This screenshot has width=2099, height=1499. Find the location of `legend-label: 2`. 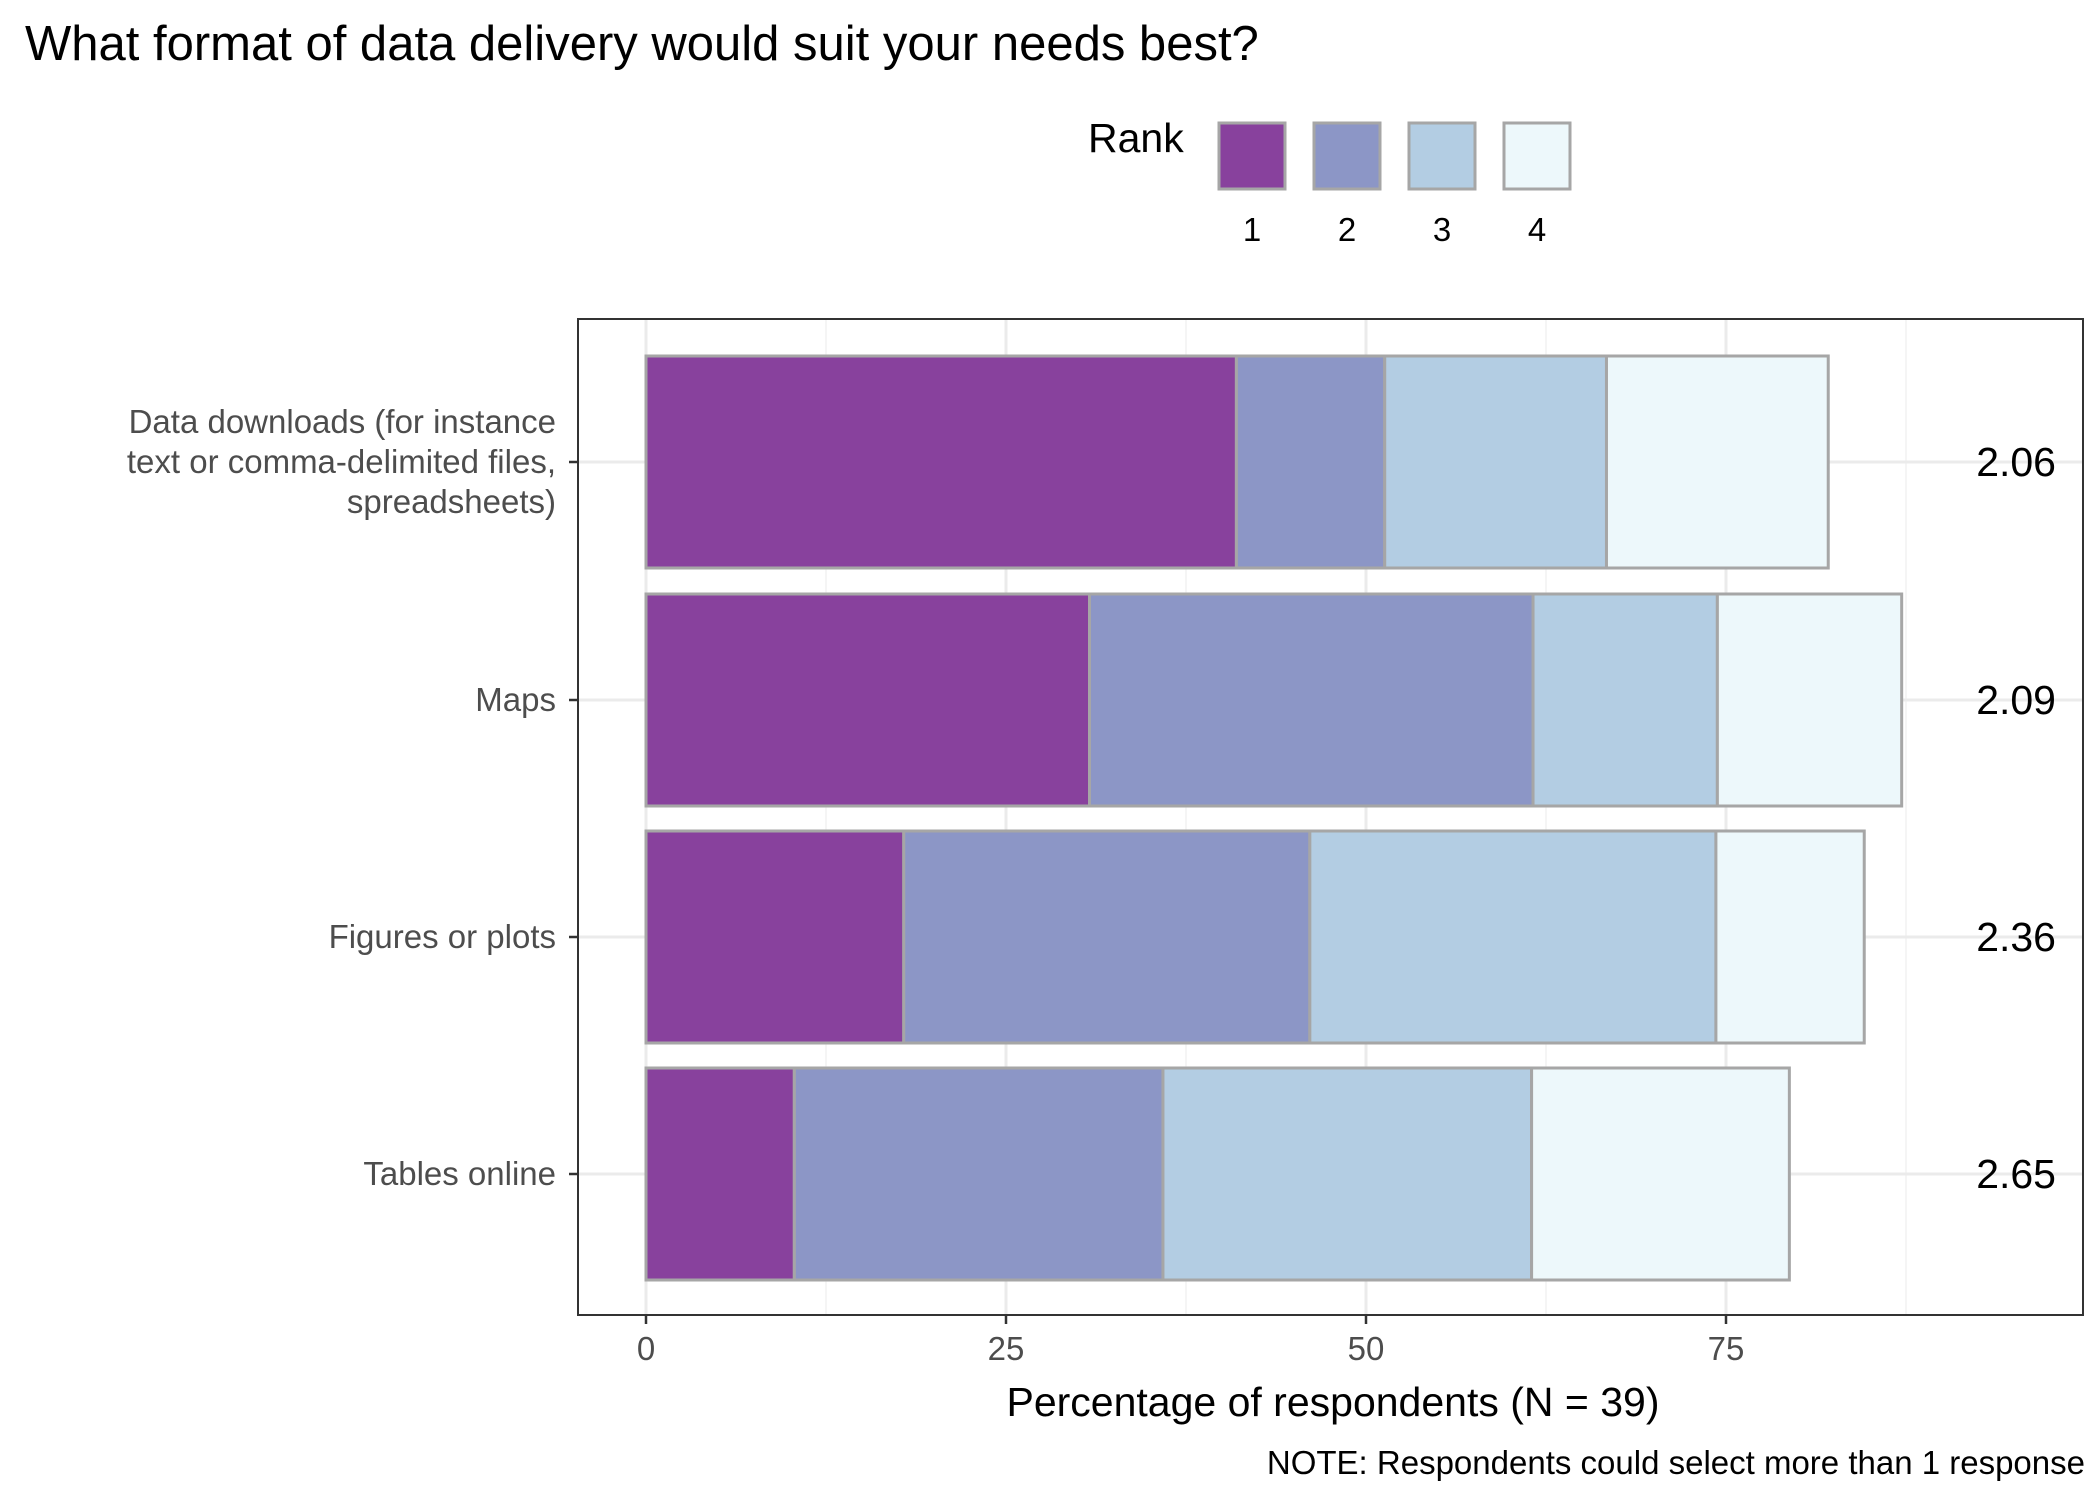

legend-label: 2 is located at coordinates (1347, 229).